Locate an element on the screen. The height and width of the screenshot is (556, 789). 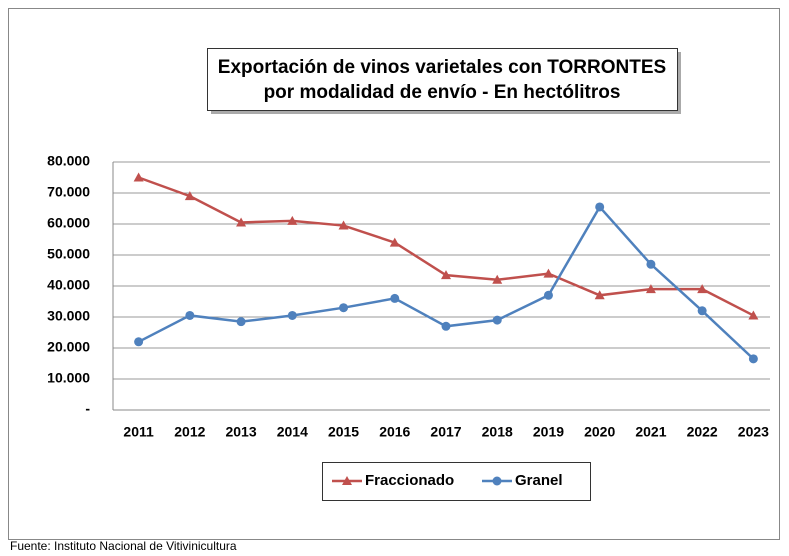
y-tick-label: 10.000 is located at coordinates (68, 378).